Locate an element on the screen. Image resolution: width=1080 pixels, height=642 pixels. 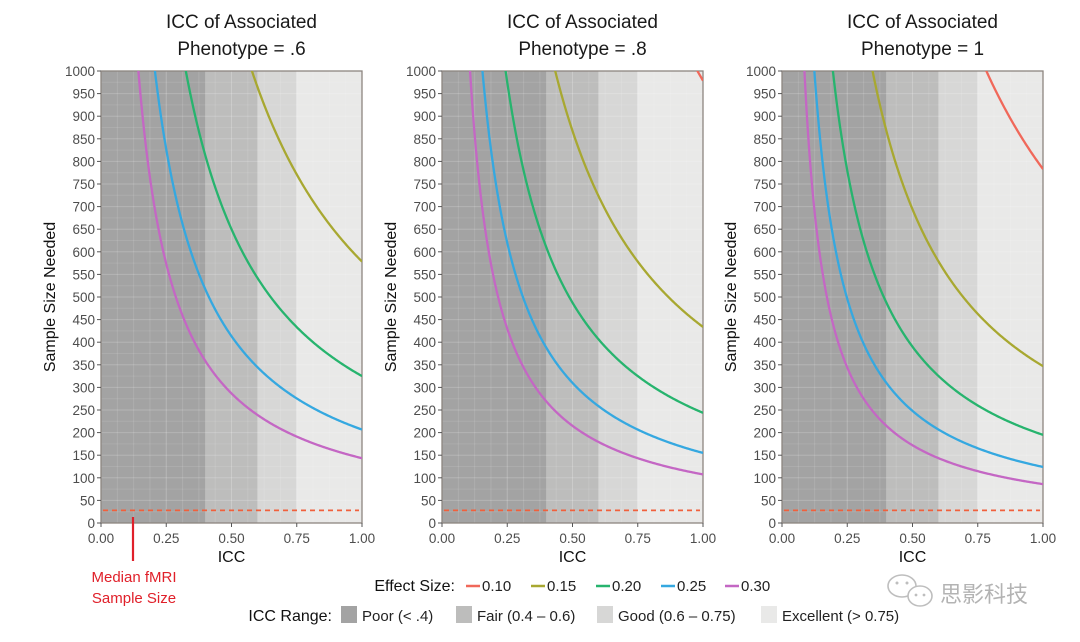
watermark-text: 思影科技 is located at coordinates (984, 595).